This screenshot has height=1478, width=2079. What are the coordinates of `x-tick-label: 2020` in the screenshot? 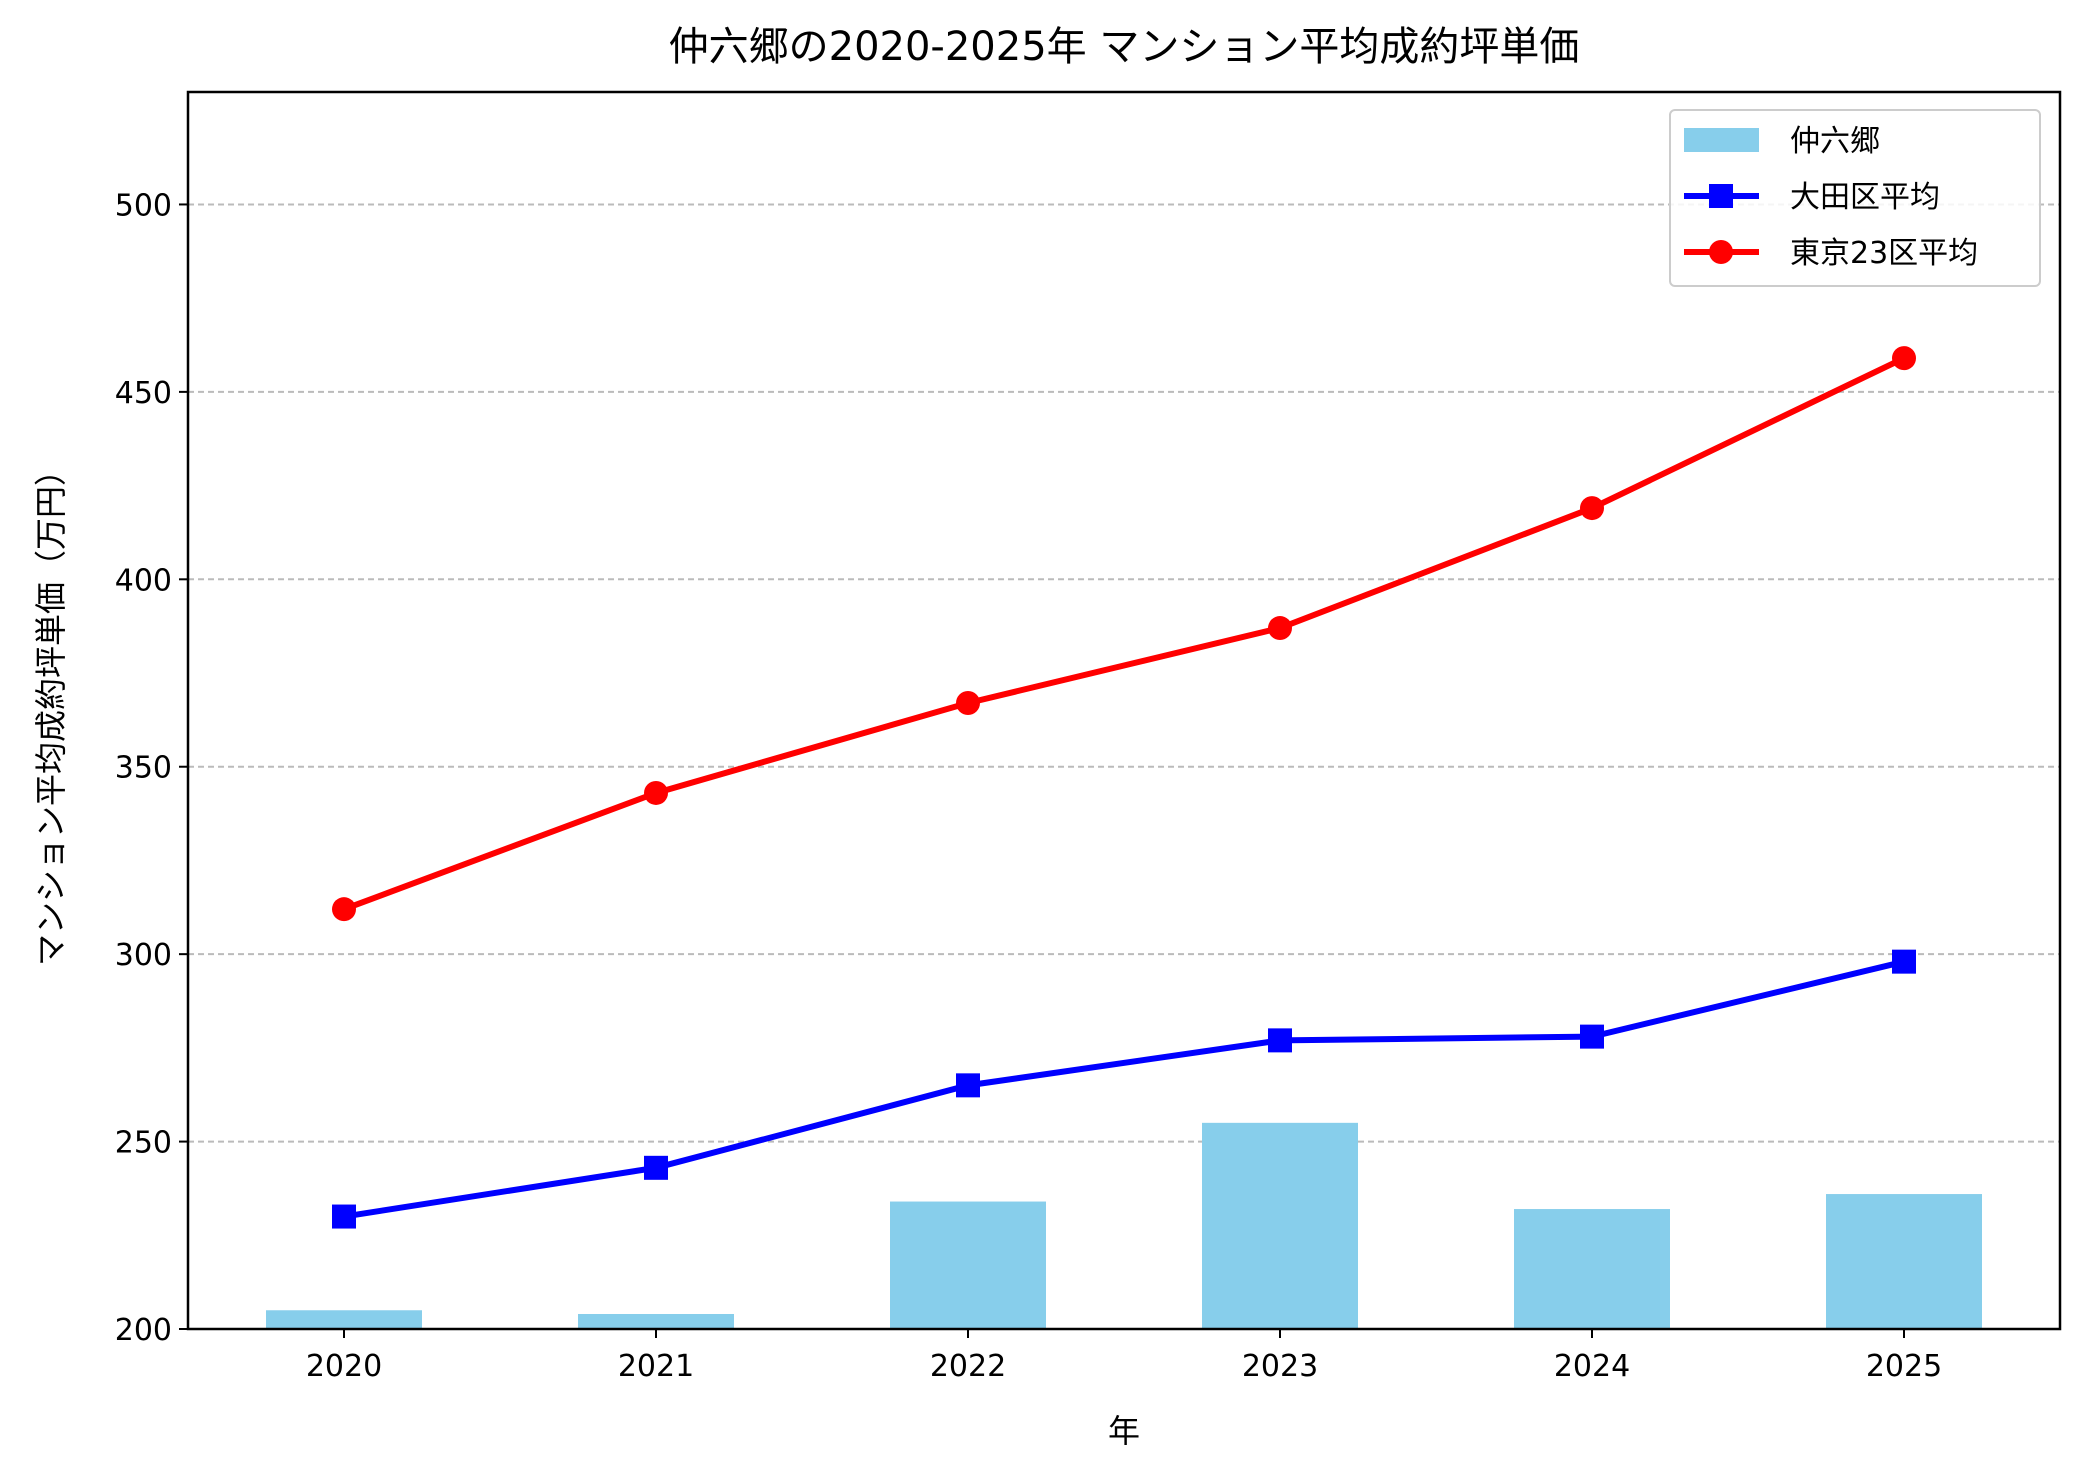 It's located at (344, 1366).